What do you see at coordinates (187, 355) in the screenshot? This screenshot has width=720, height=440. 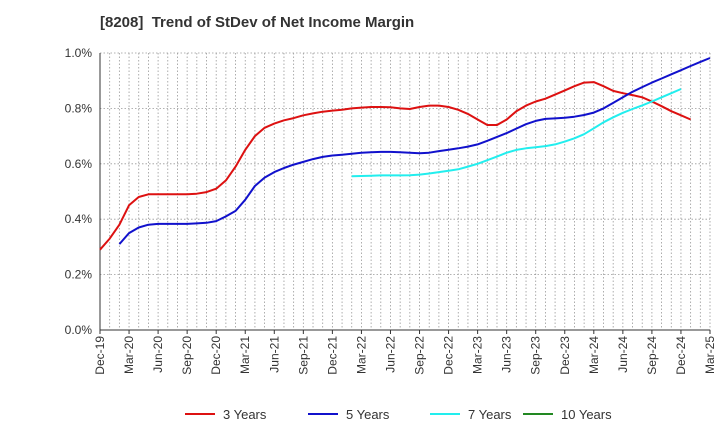 I see `x-tick-label: Sep-20` at bounding box center [187, 355].